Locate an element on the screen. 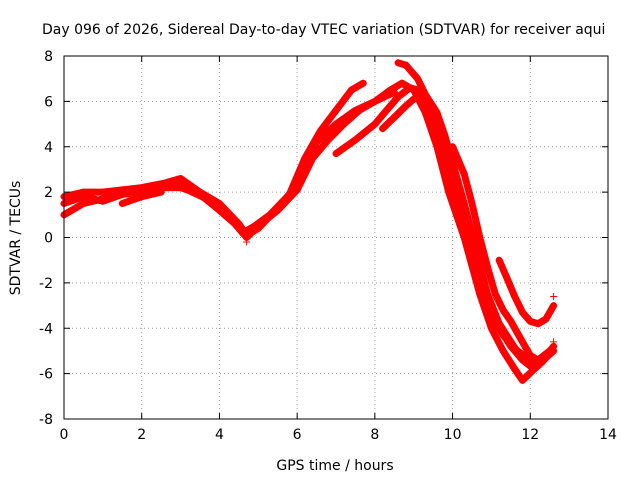  x-tick-label: 2 is located at coordinates (141, 435).